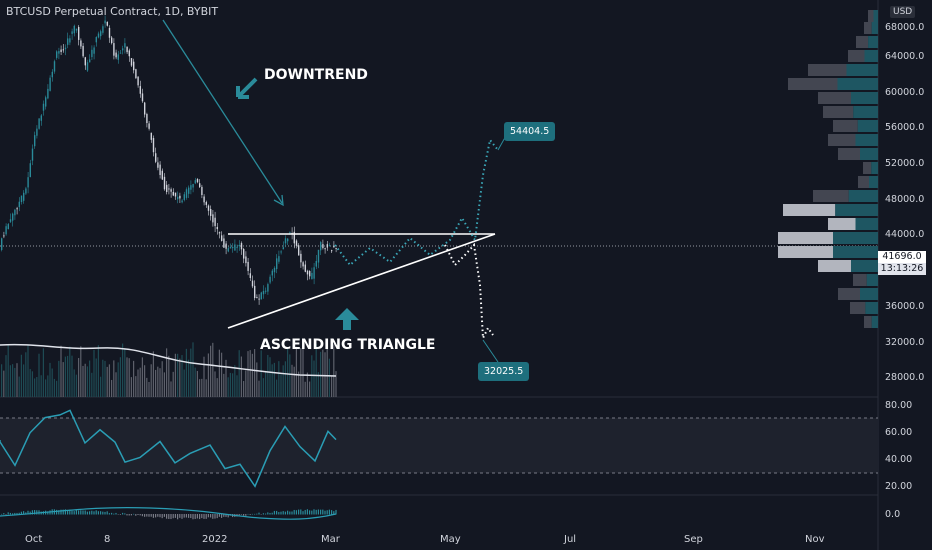 The image size is (932, 550). I want to click on currency-badge: USD, so click(903, 12).